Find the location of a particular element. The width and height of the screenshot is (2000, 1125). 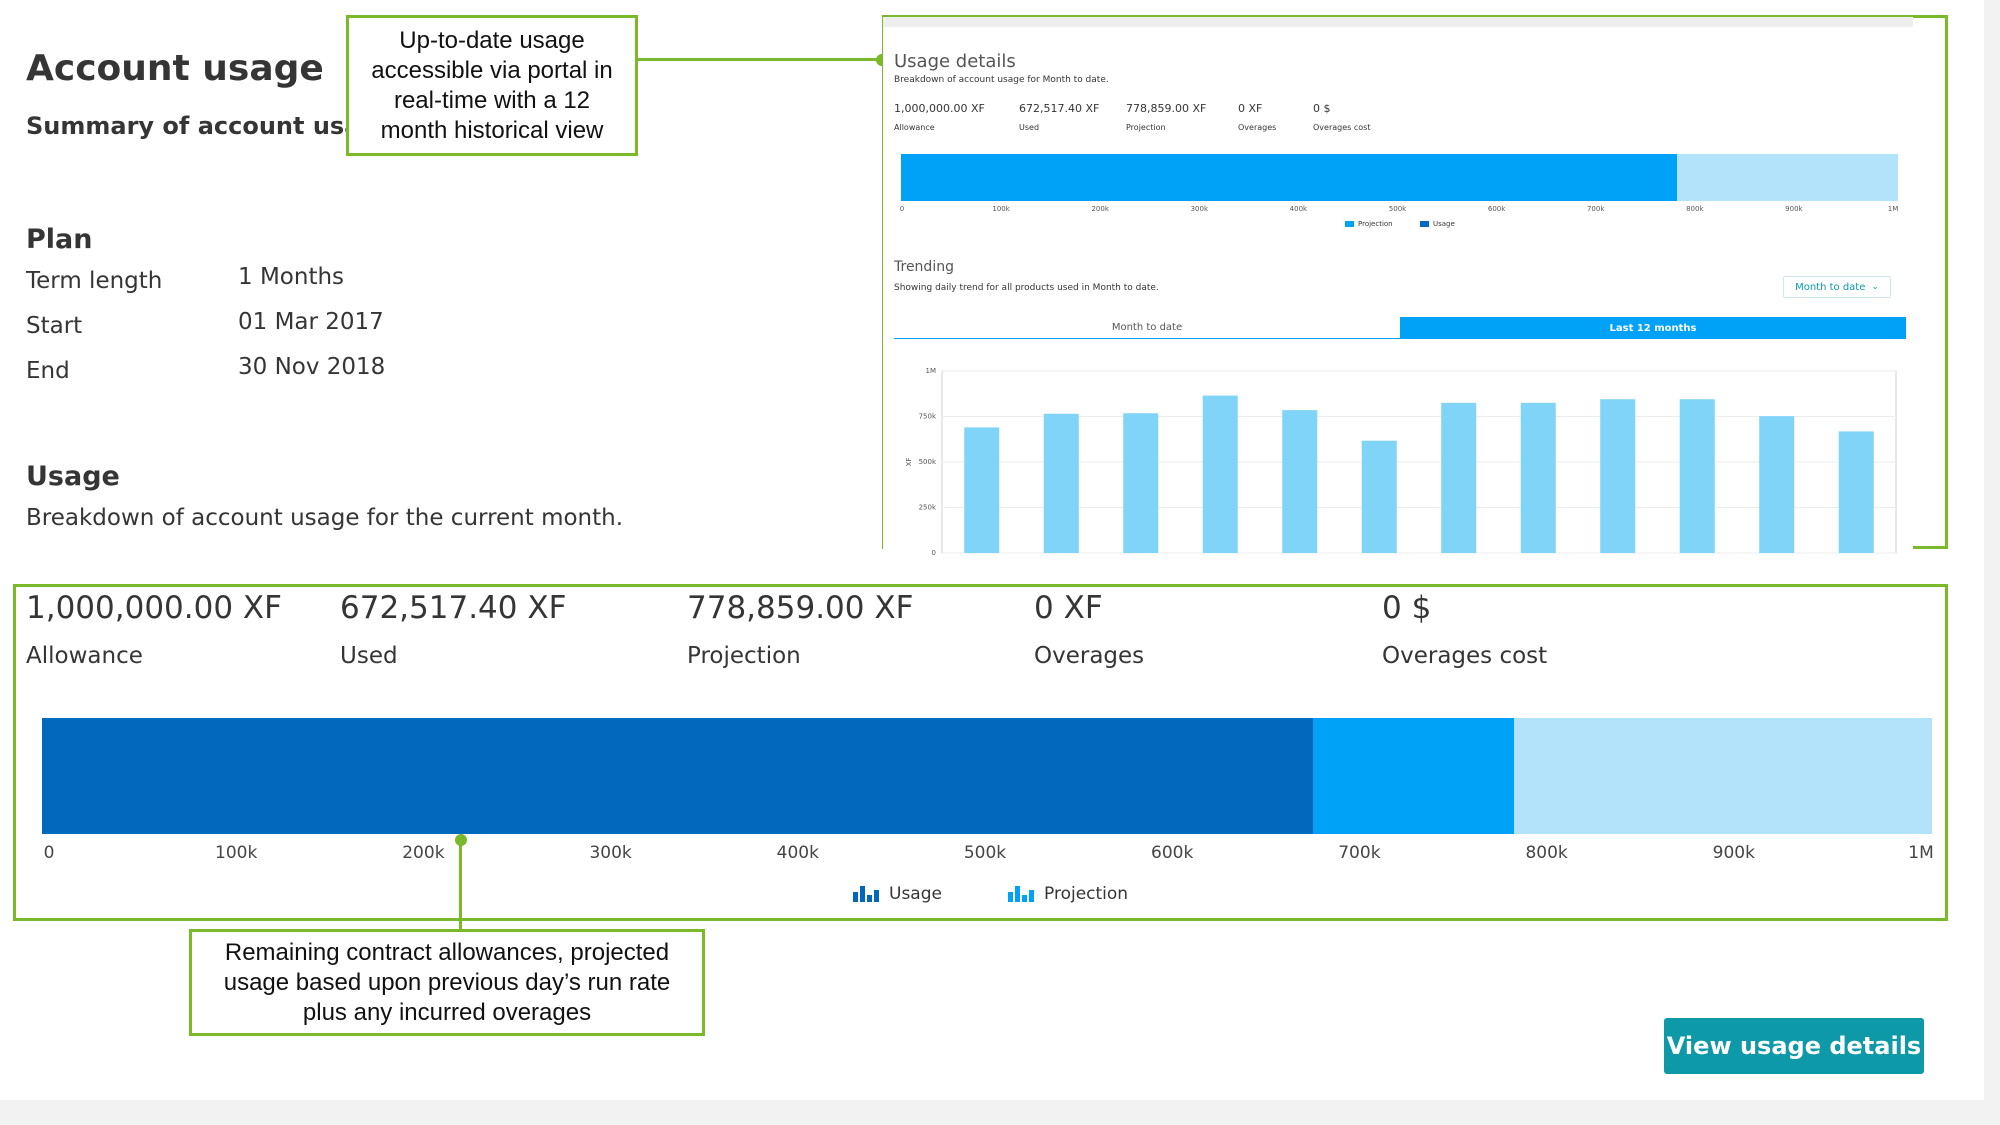

callout-connector is located at coordinates (760, 59).